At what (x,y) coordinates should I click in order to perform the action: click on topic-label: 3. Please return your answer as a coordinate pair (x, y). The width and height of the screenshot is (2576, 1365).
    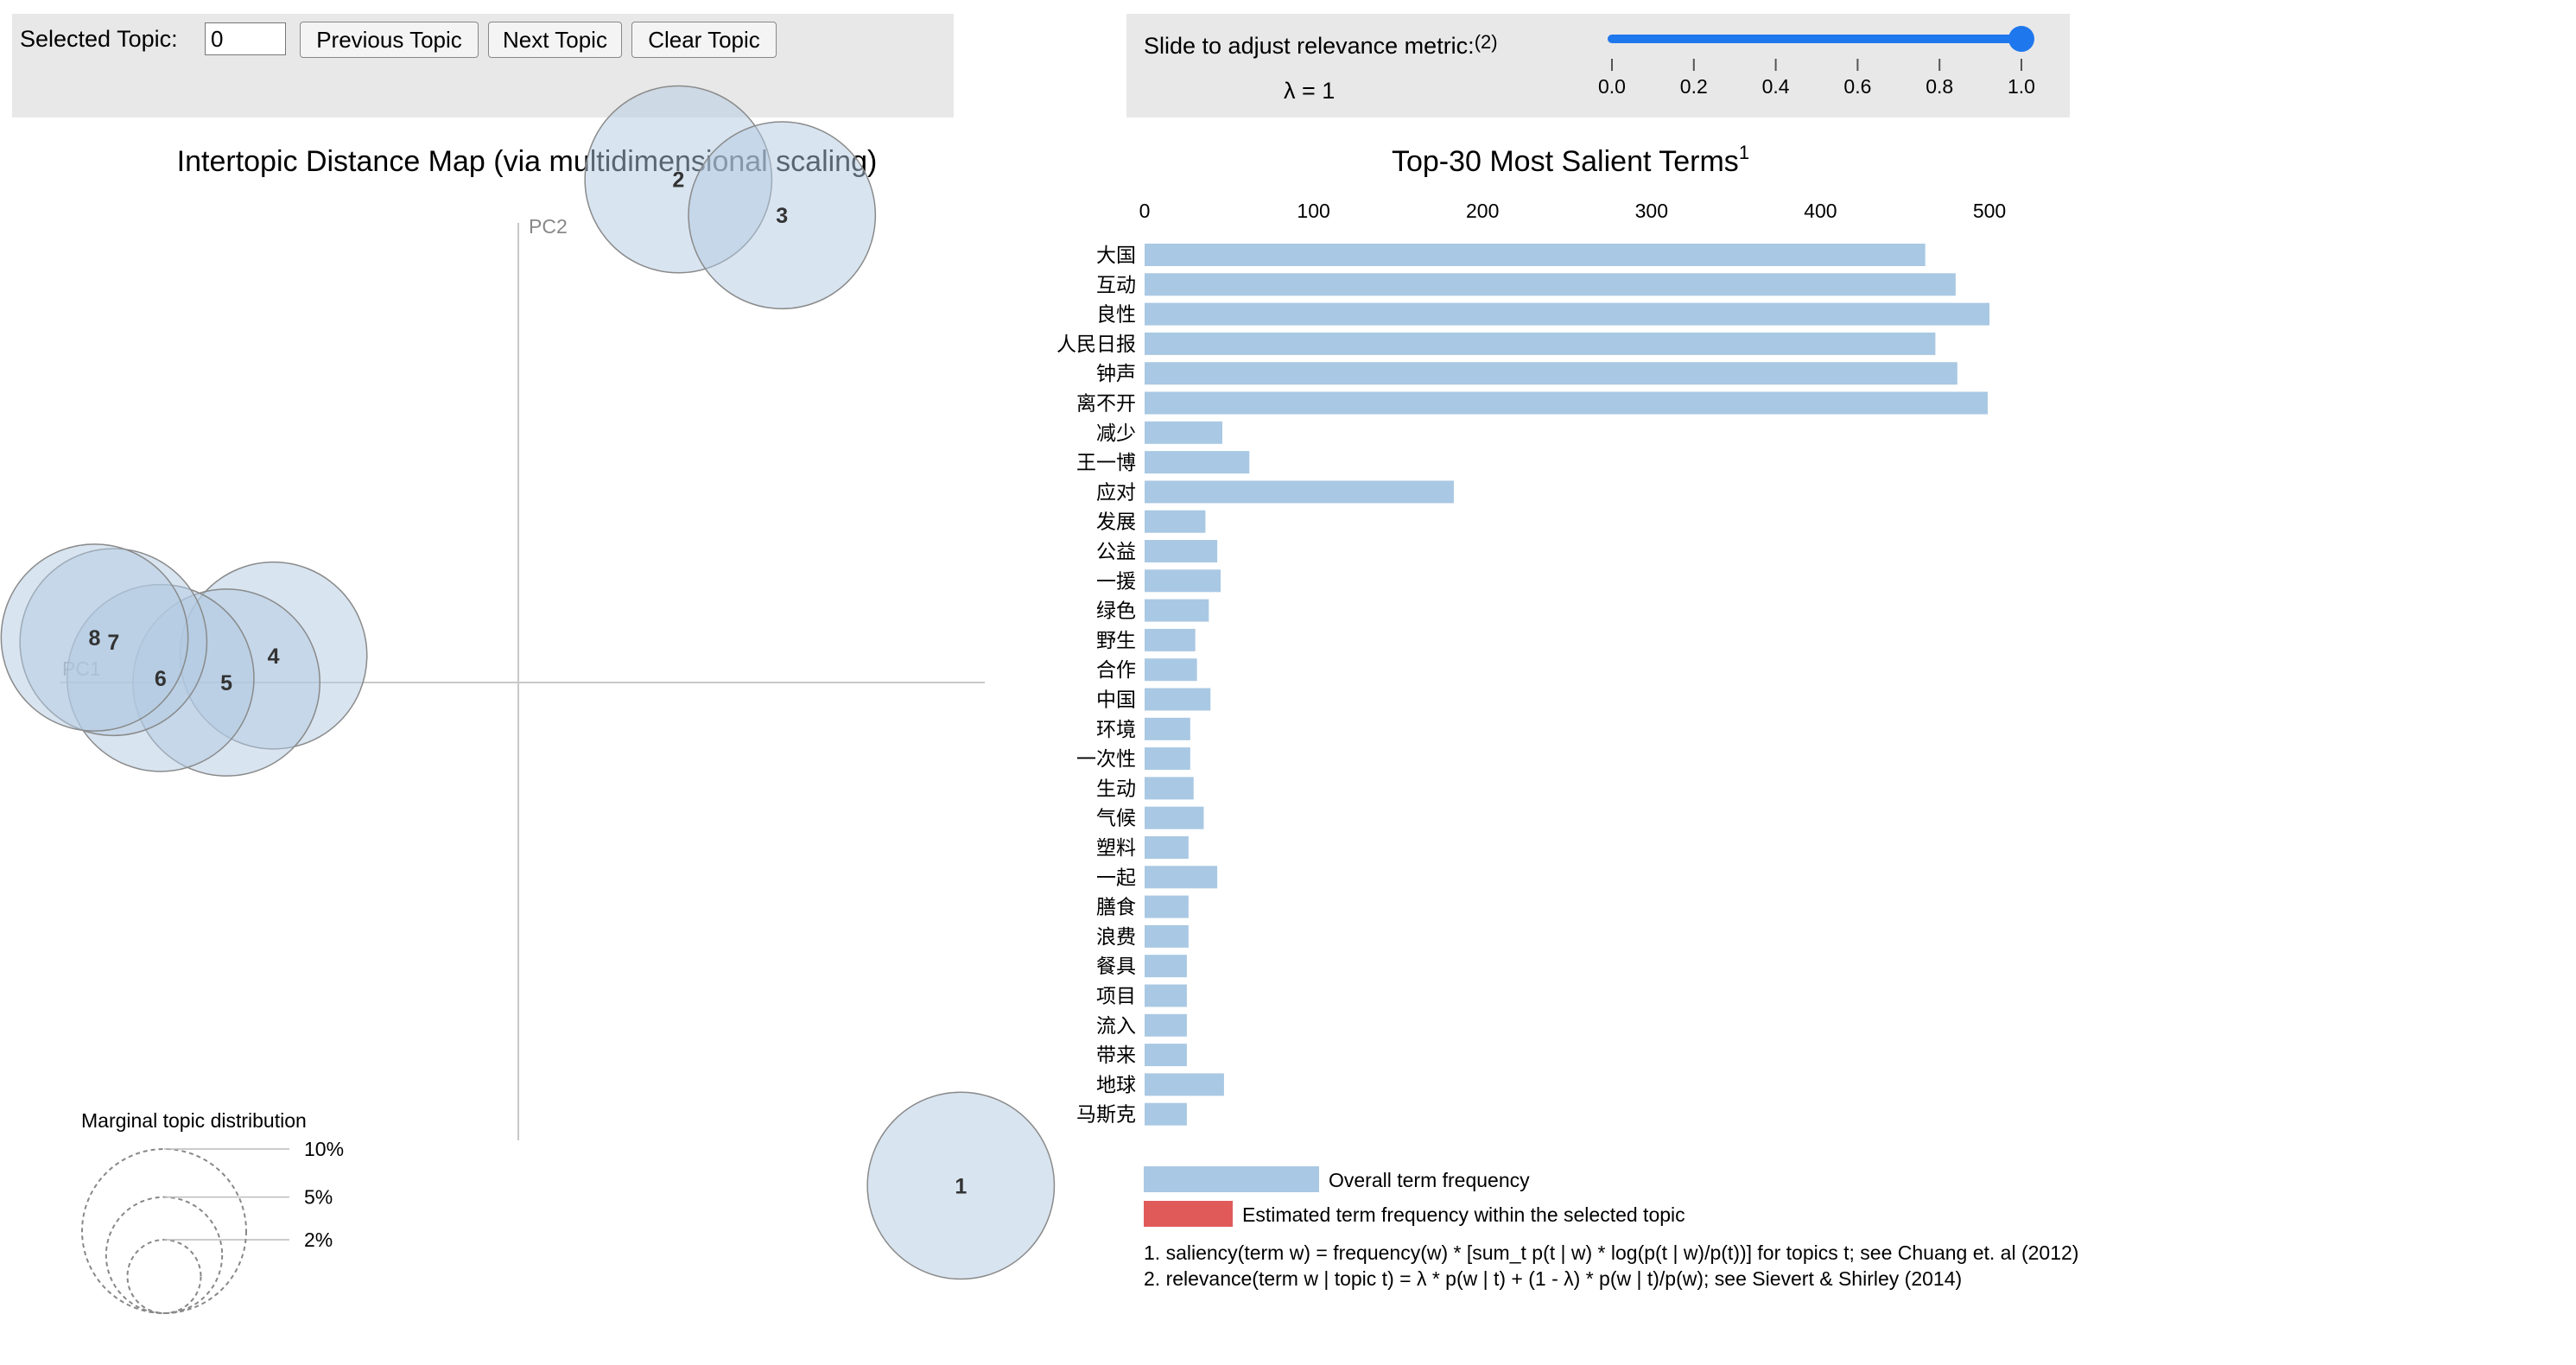
    Looking at the image, I should click on (782, 216).